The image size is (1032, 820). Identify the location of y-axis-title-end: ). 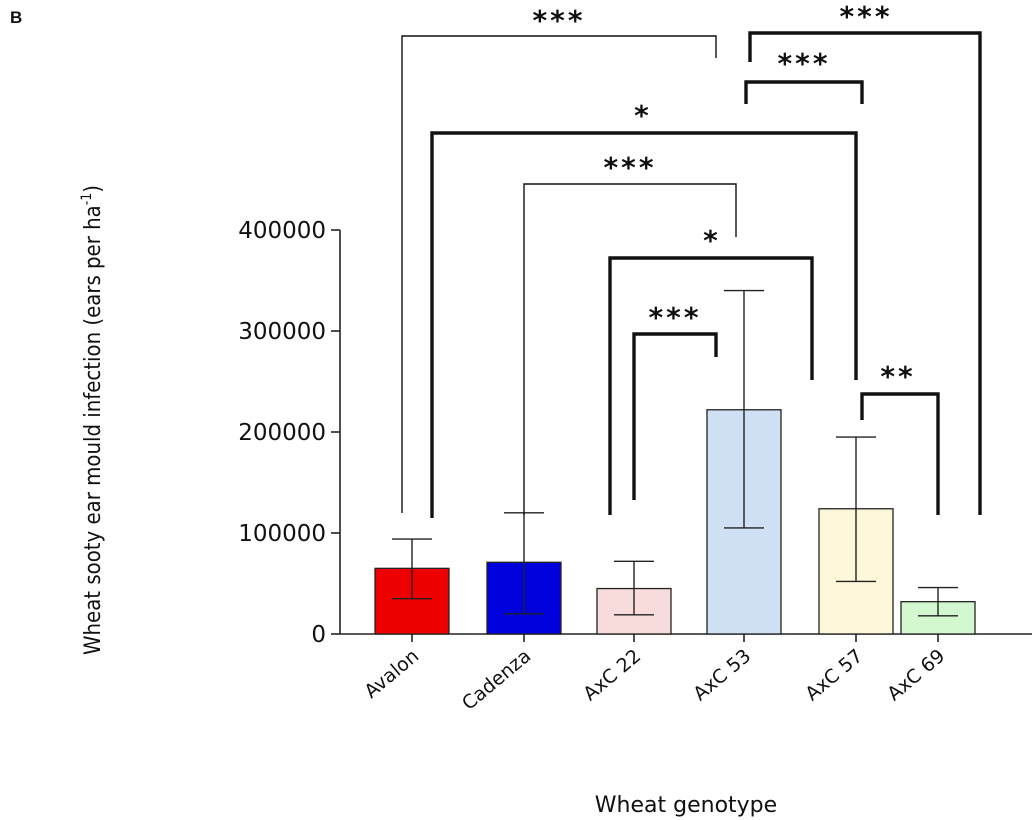
(93, 189).